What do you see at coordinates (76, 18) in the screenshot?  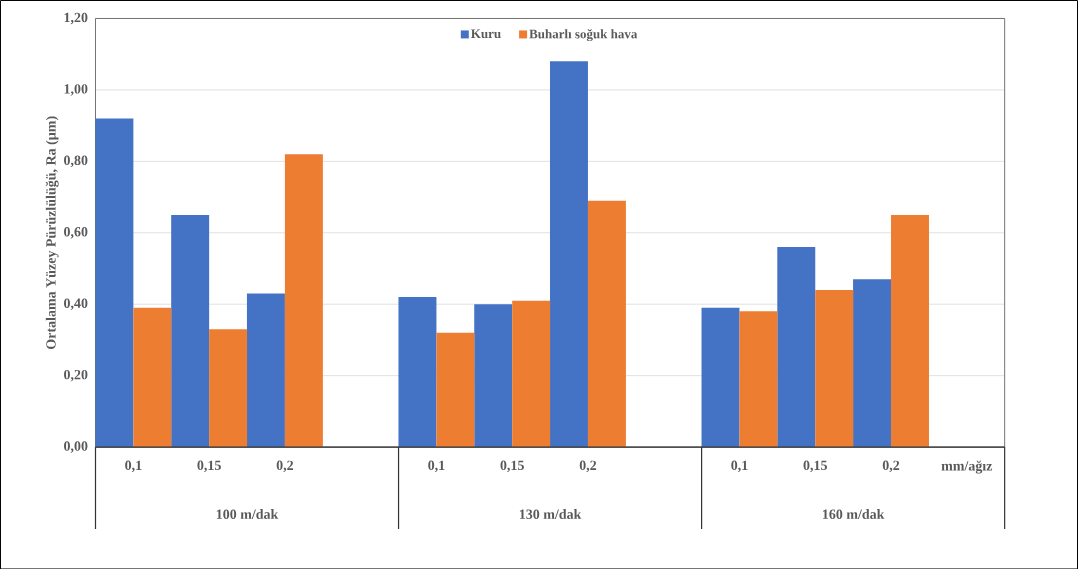 I see `y-tick-label: 1,20` at bounding box center [76, 18].